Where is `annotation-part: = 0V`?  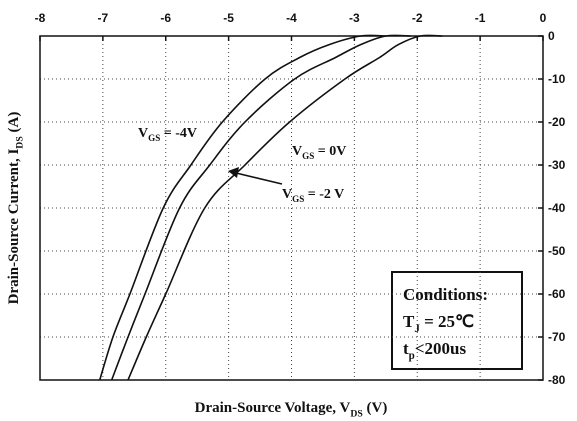 annotation-part: = 0V is located at coordinates (330, 151).